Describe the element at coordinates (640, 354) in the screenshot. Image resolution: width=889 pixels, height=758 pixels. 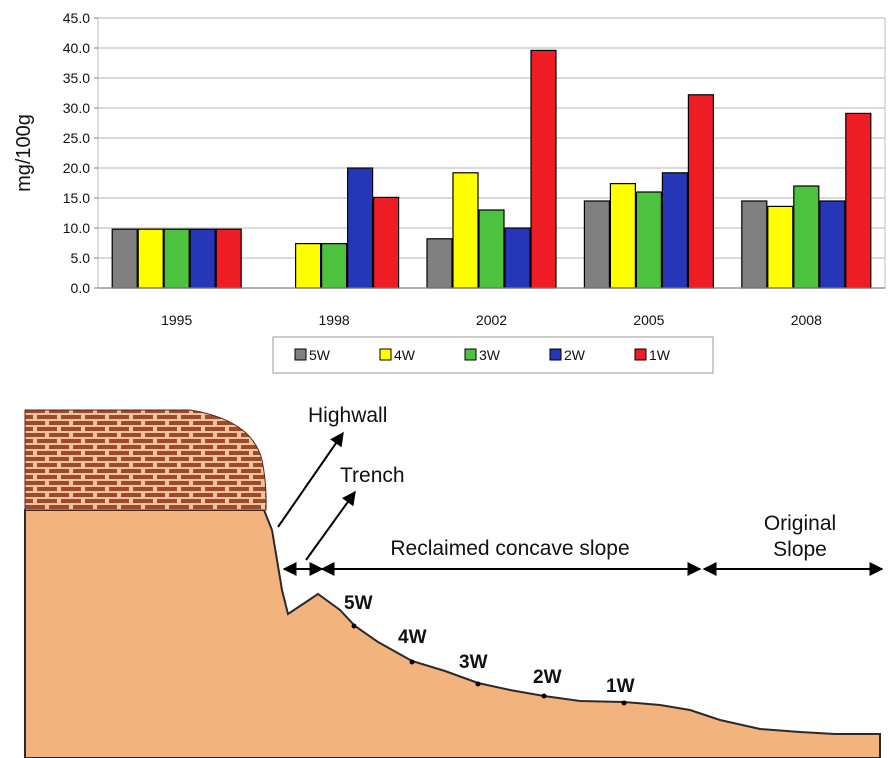
I see `legend-swatch-1w` at that location.